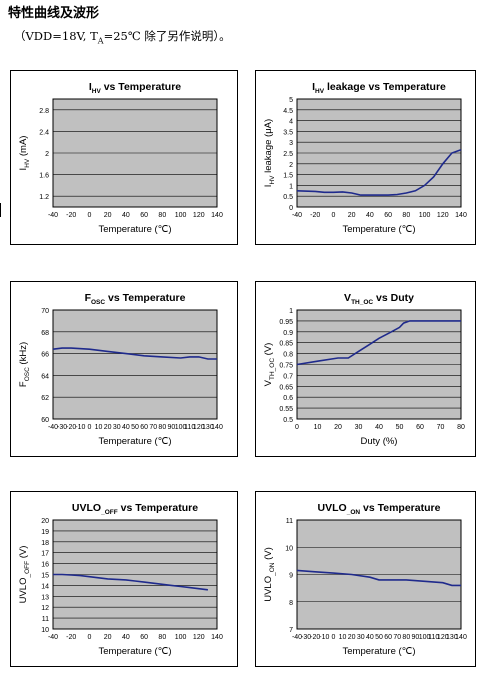 Image resolution: width=494 pixels, height=690 pixels. I want to click on chart-title-main: F, so click(88, 298).